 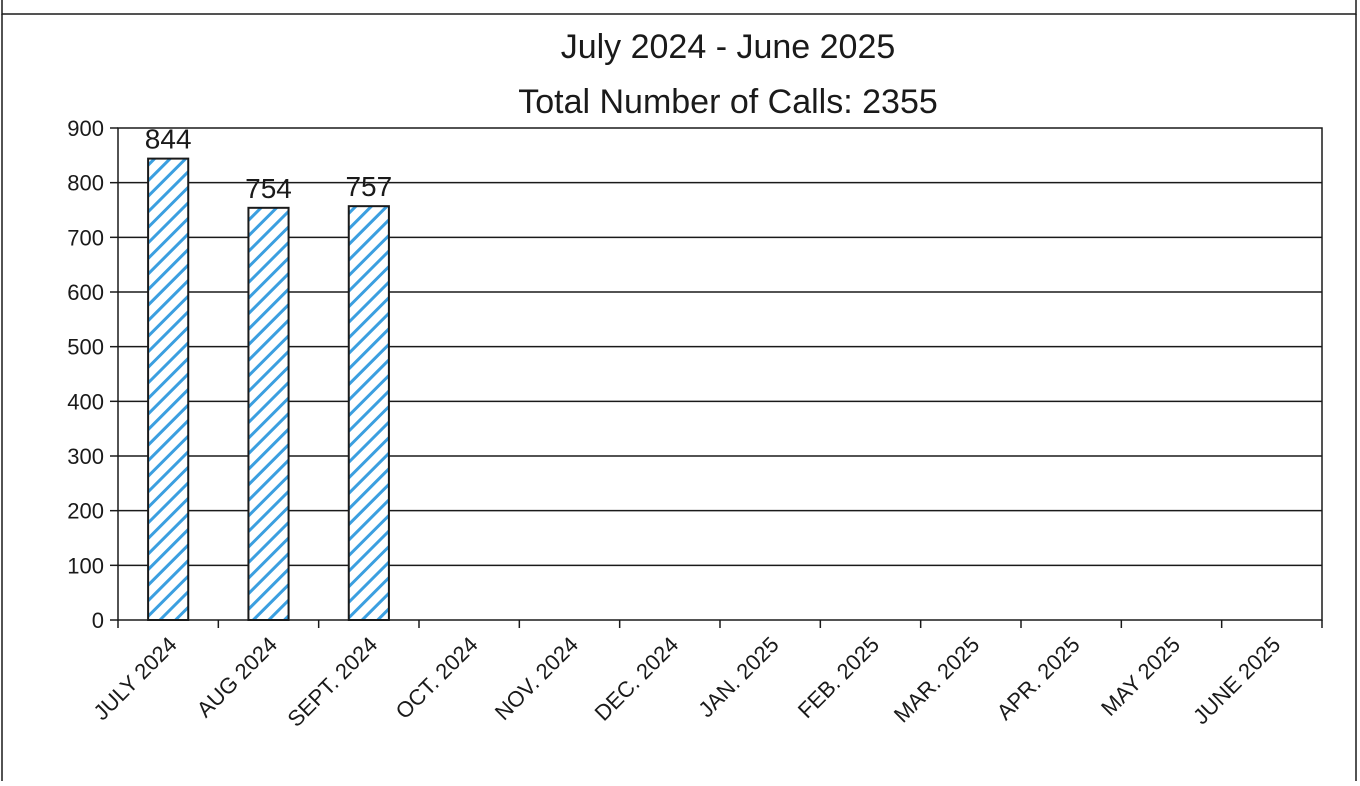 I want to click on data-label-july-2024: 844, so click(x=168, y=139).